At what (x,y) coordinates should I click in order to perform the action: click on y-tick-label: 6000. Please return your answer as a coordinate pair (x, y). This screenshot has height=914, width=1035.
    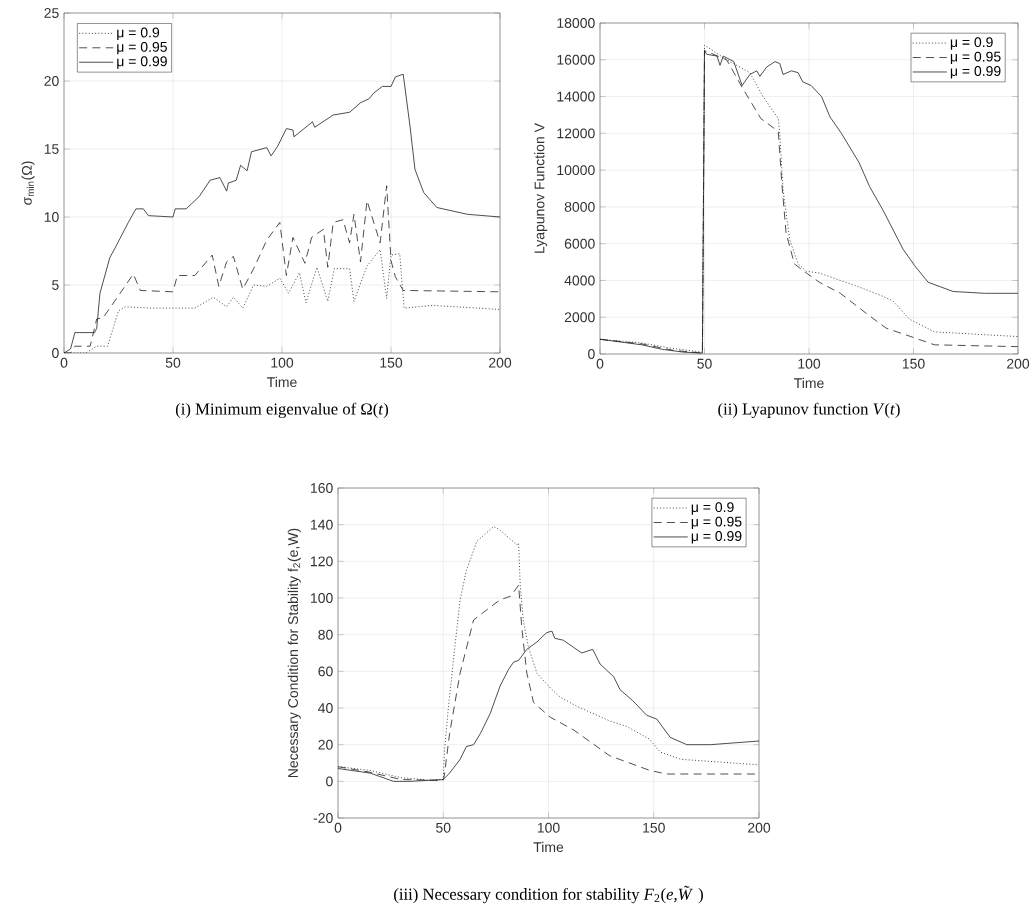
    Looking at the image, I should click on (579, 243).